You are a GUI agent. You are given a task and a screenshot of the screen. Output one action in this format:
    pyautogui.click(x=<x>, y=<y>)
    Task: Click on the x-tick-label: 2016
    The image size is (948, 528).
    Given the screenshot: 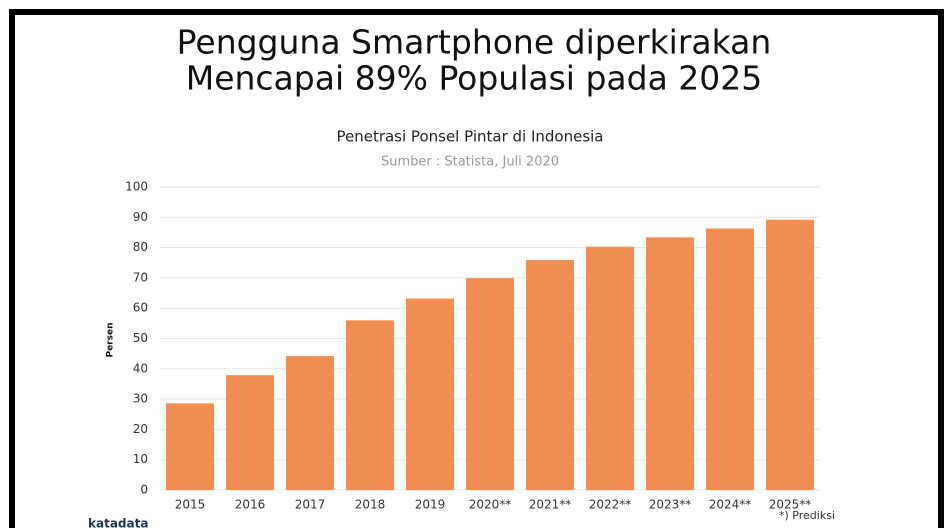 What is the action you would take?
    pyautogui.click(x=250, y=505)
    